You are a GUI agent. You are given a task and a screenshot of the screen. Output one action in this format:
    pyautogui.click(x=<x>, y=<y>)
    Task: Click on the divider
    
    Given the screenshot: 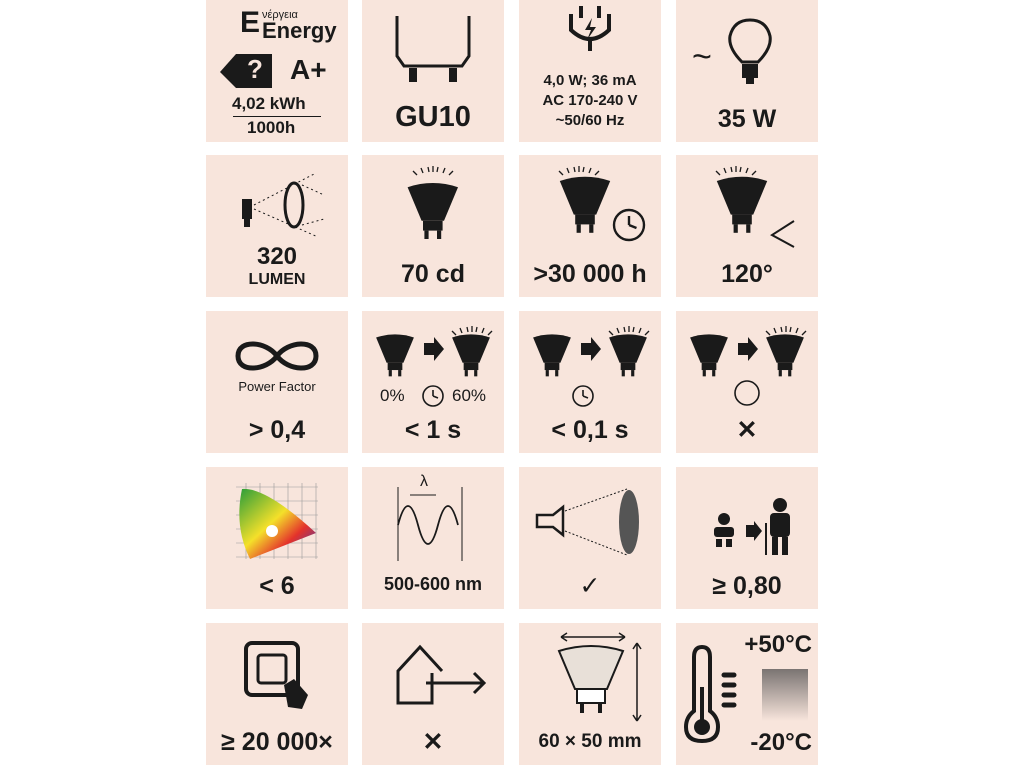 What is the action you would take?
    pyautogui.click(x=277, y=116)
    